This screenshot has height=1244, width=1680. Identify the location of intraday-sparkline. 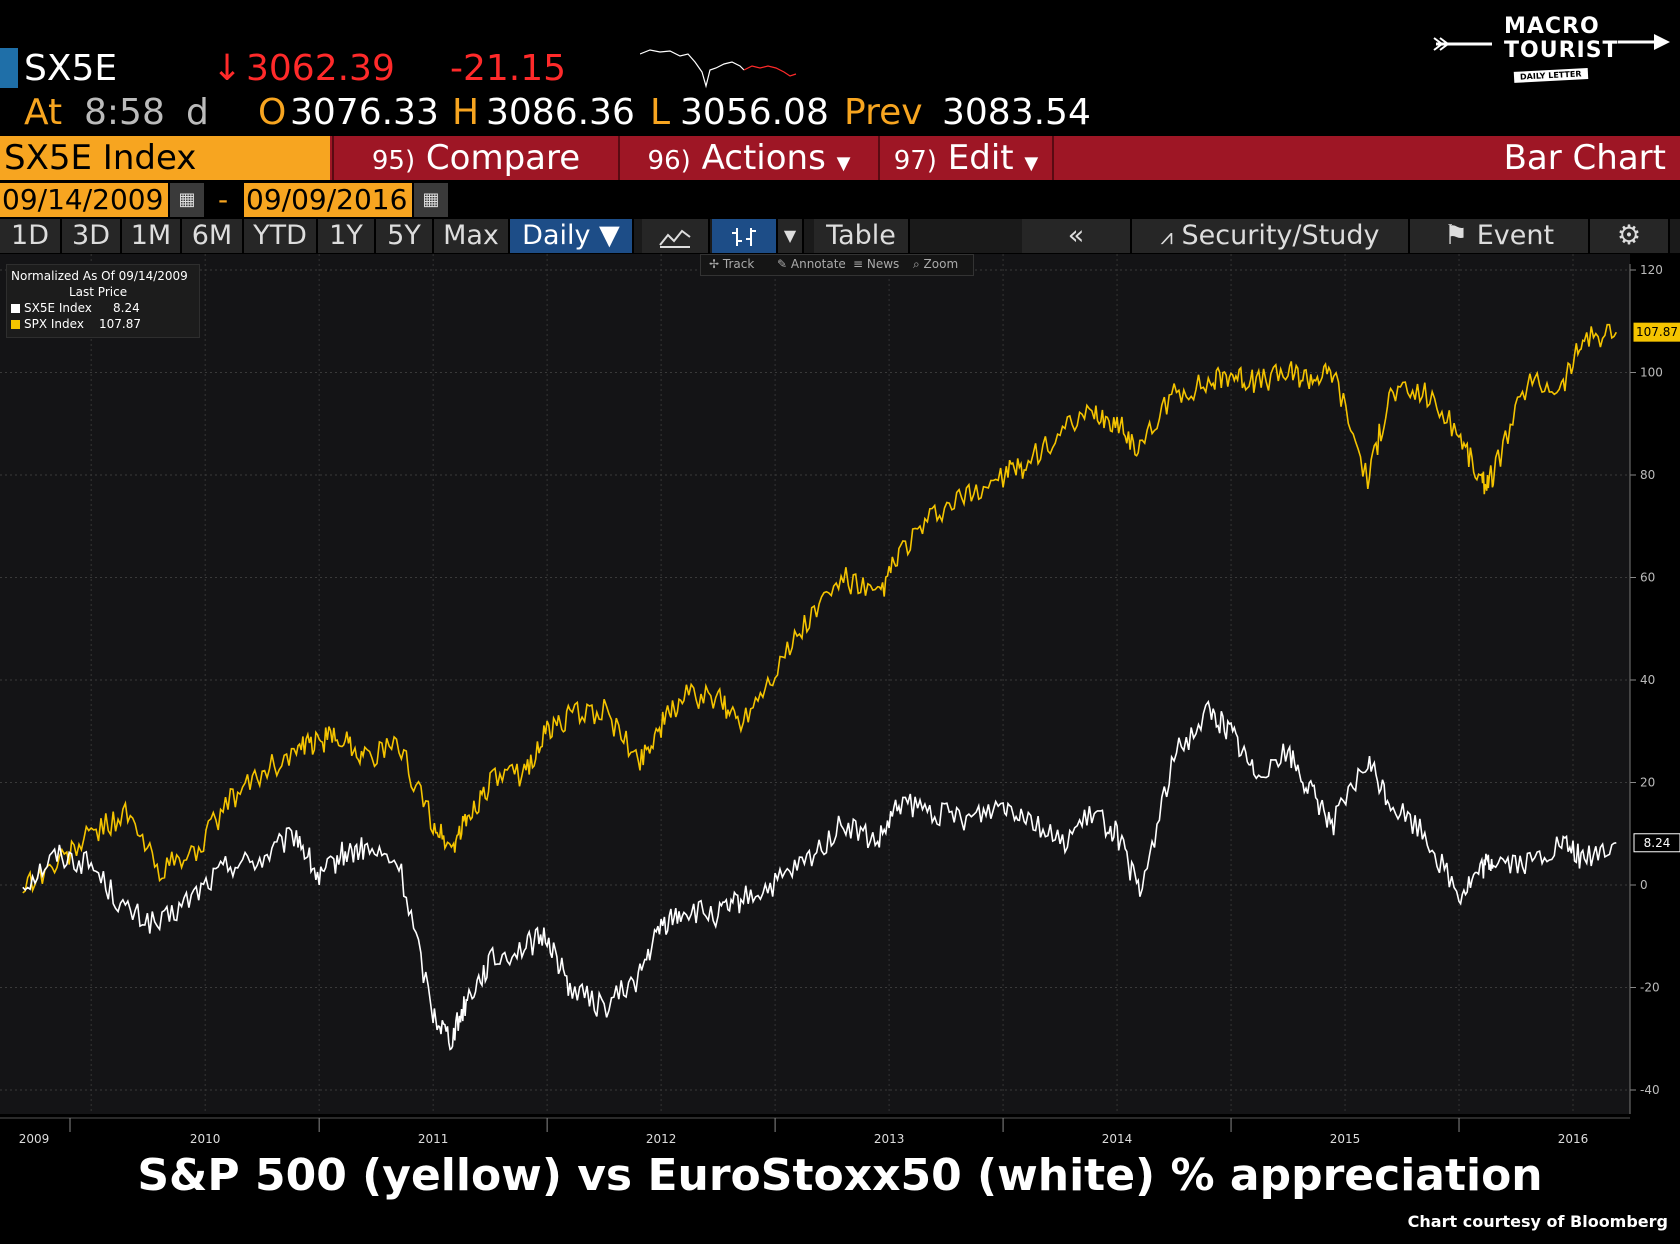
(718, 69).